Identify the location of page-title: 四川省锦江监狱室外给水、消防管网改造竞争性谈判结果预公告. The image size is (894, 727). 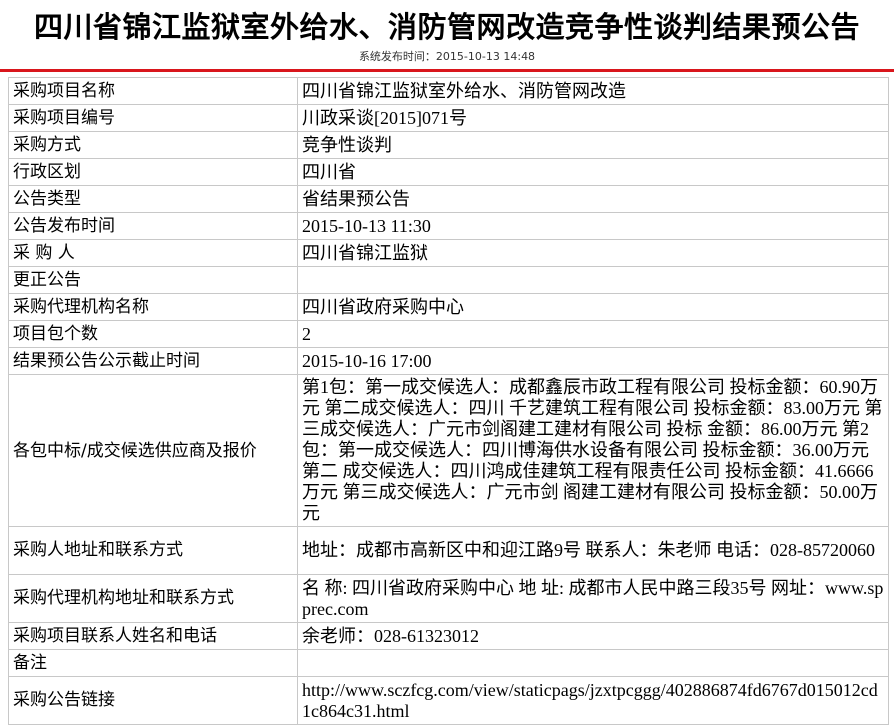
(446, 27).